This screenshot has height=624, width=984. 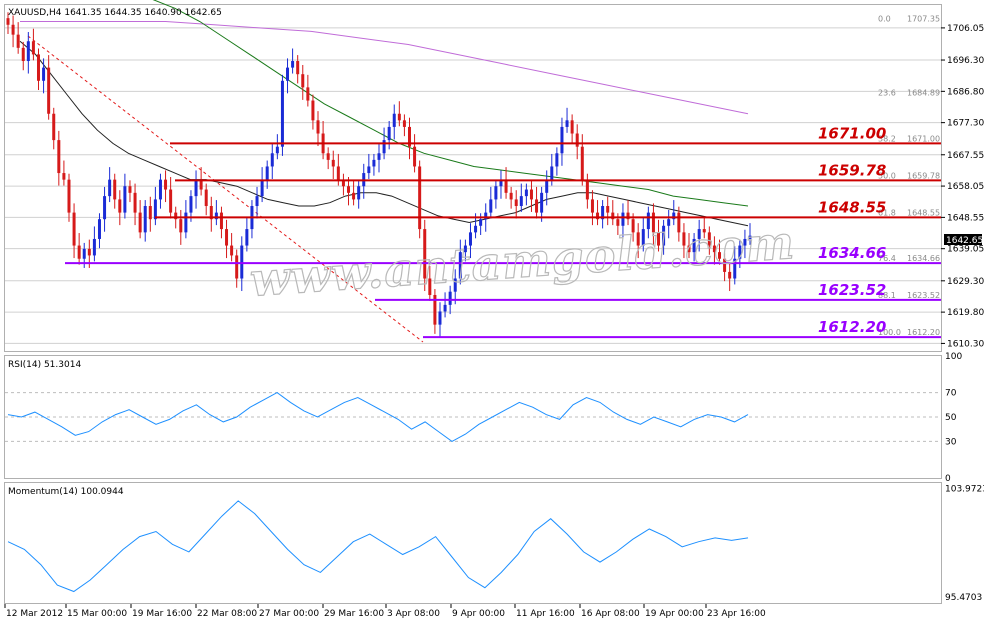 I want to click on price-tick-label: 1648.55, so click(x=965, y=218).